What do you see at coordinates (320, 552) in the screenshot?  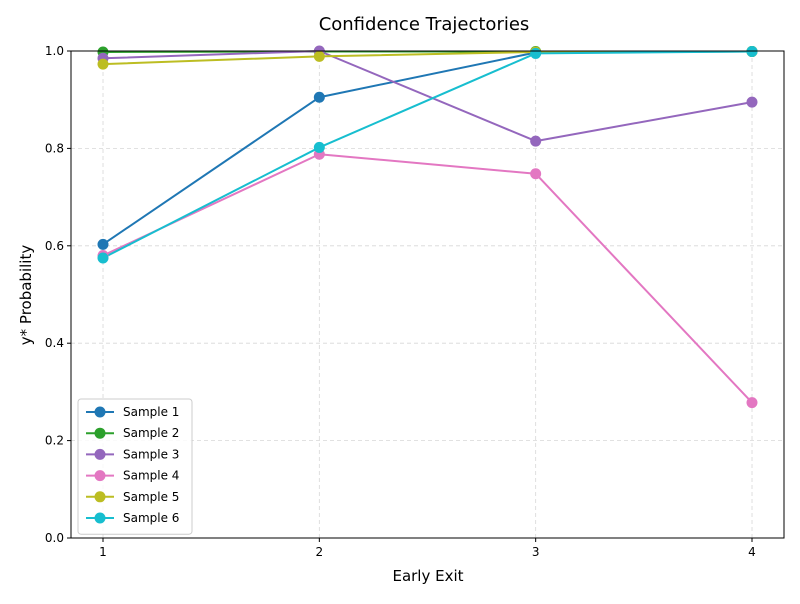 I see `x-tick-label: 2` at bounding box center [320, 552].